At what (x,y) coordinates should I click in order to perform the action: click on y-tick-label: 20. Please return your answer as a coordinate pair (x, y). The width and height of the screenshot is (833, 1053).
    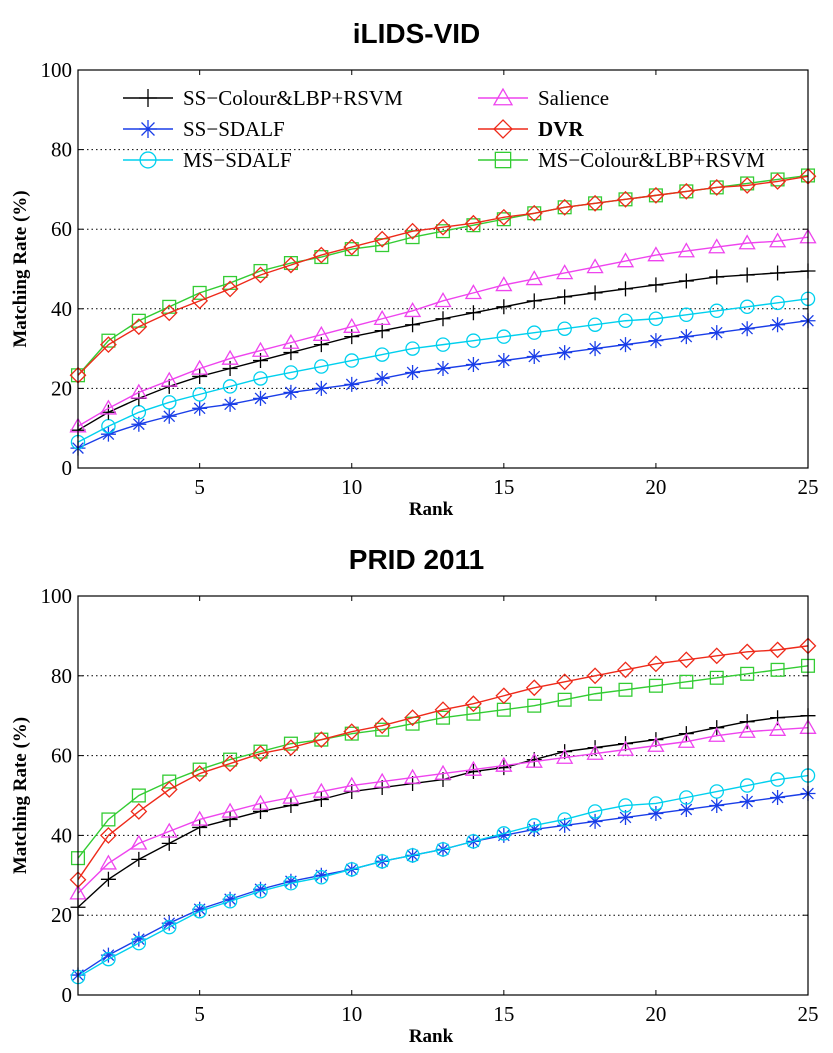
    Looking at the image, I should click on (61, 388).